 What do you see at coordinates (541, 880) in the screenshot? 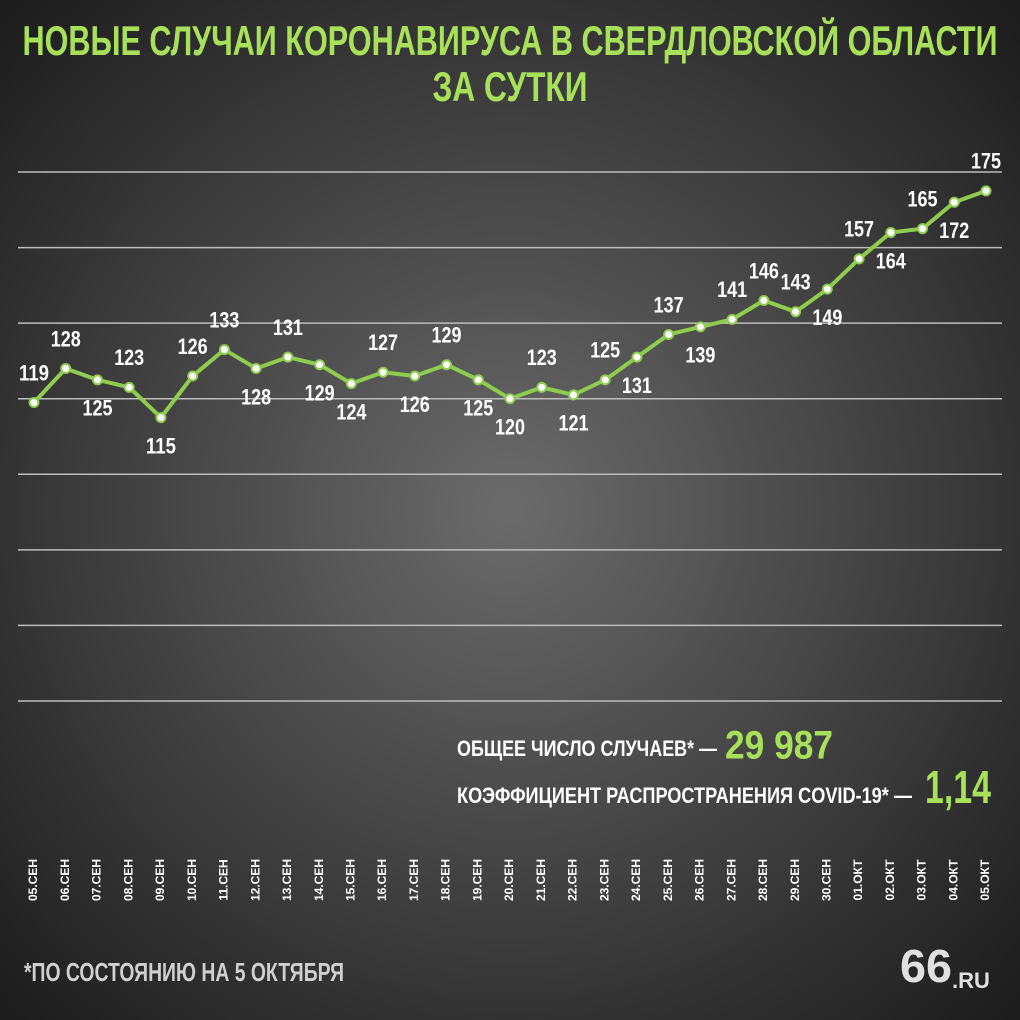
I see `x-tick-label: 21.СЕН` at bounding box center [541, 880].